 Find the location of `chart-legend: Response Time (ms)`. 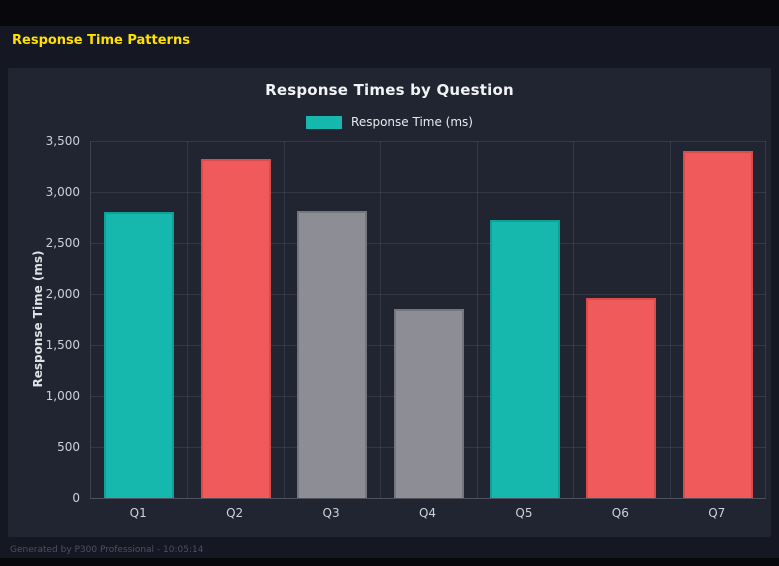

chart-legend: Response Time (ms) is located at coordinates (389, 122).